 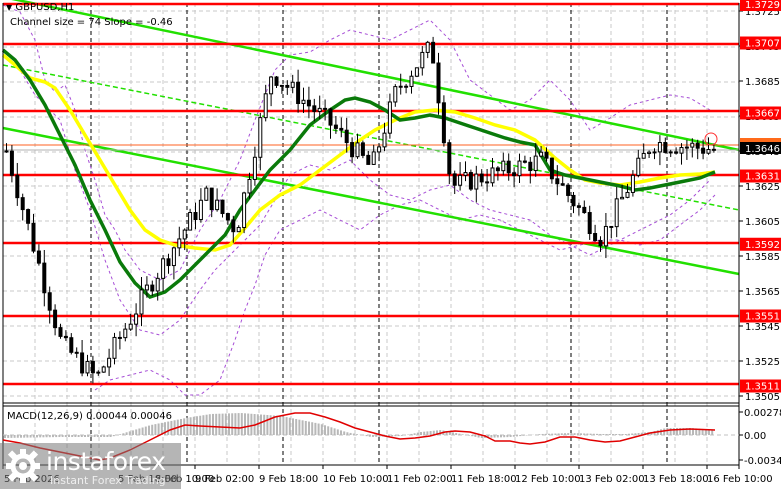 What do you see at coordinates (484, 479) in the screenshot?
I see `svg-text: 11 Feb 18:00` at bounding box center [484, 479].